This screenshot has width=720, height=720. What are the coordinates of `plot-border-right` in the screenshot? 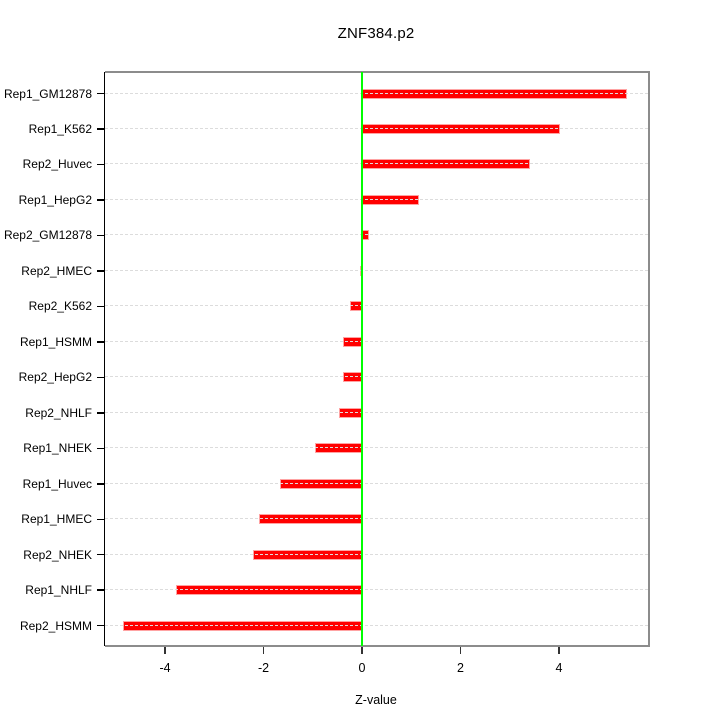 It's located at (649, 358).